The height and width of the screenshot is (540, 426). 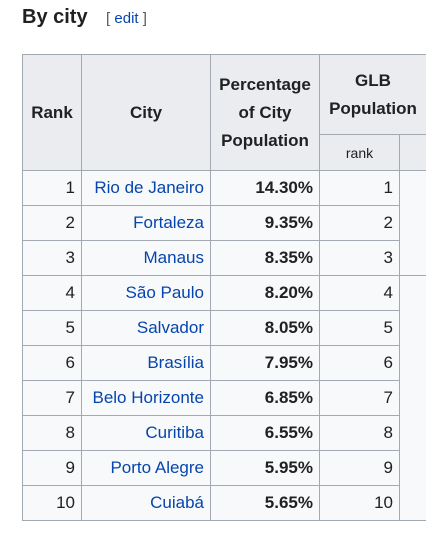 I want to click on city-cell: Fortaleza, so click(x=146, y=223).